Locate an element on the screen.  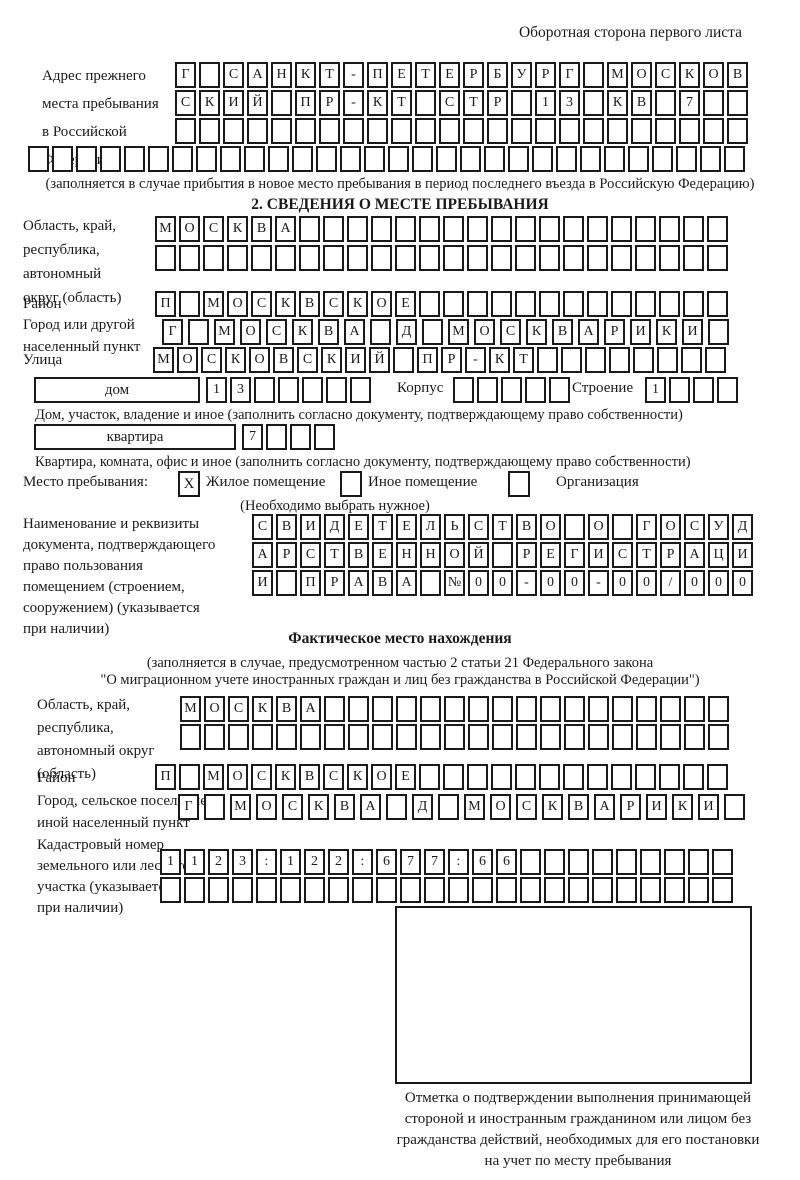
char-cell: Д is located at coordinates (406, 332).